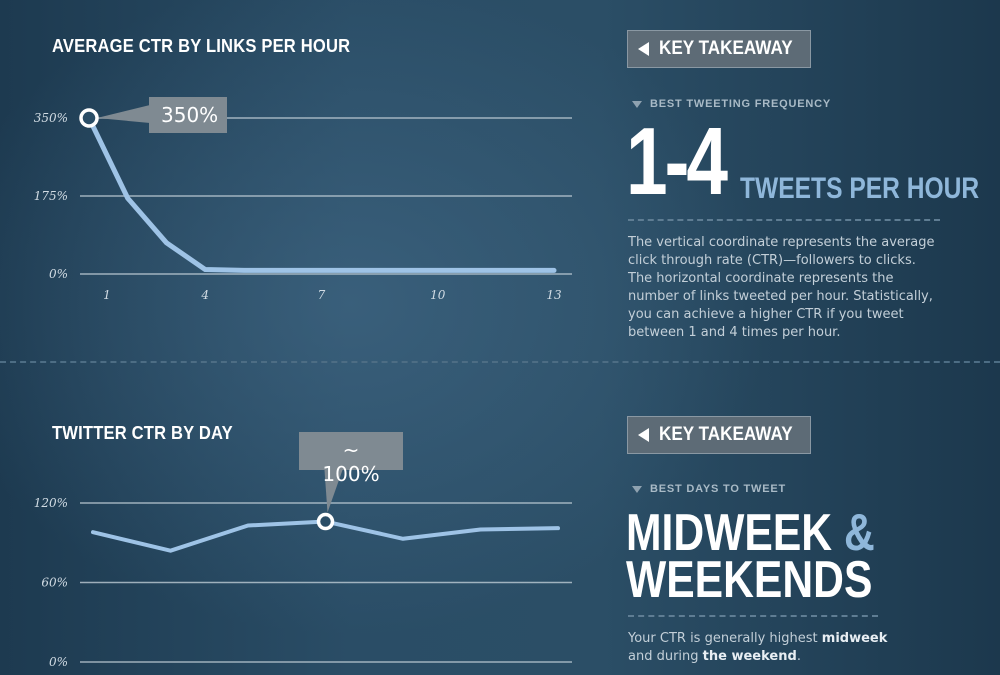 The width and height of the screenshot is (1000, 675). Describe the element at coordinates (107, 295) in the screenshot. I see `chart1-x-tick-label: 1` at that location.